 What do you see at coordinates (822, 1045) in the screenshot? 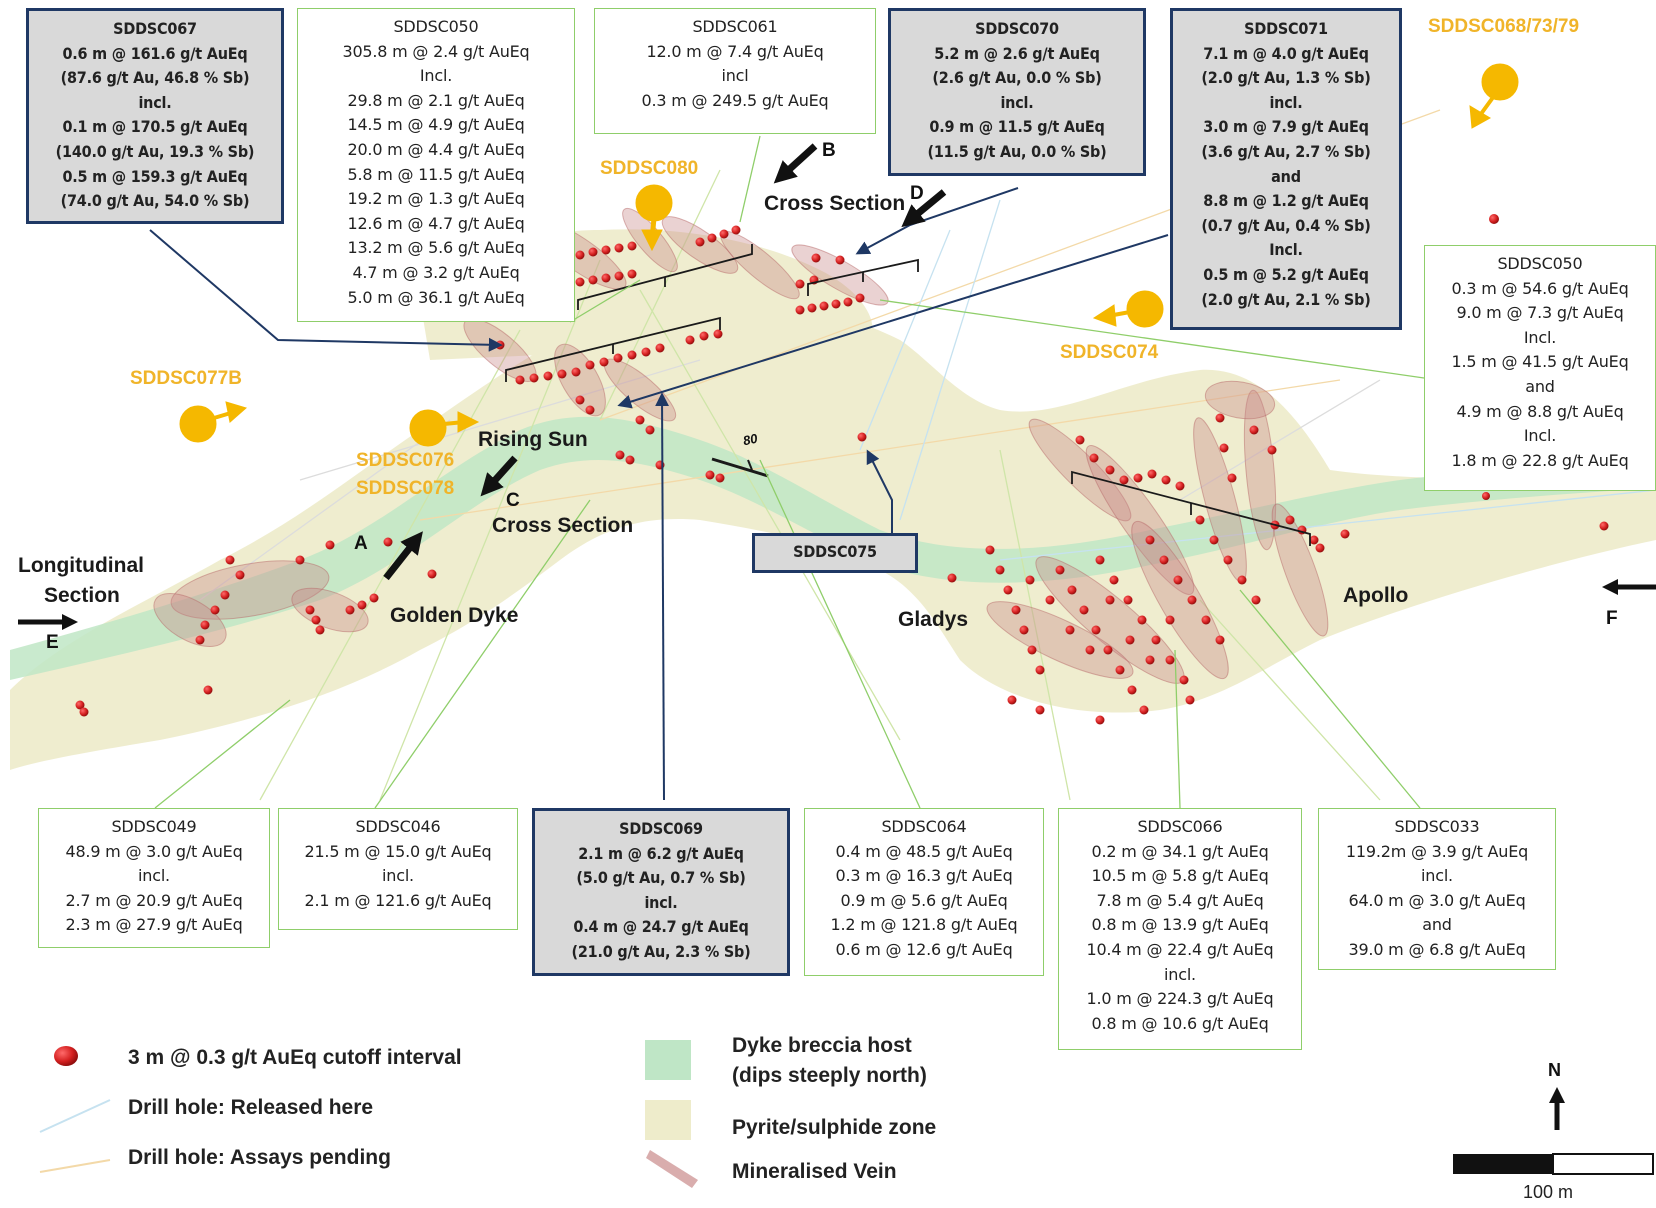
I see `legend-dyke: Dyke breccia host` at bounding box center [822, 1045].